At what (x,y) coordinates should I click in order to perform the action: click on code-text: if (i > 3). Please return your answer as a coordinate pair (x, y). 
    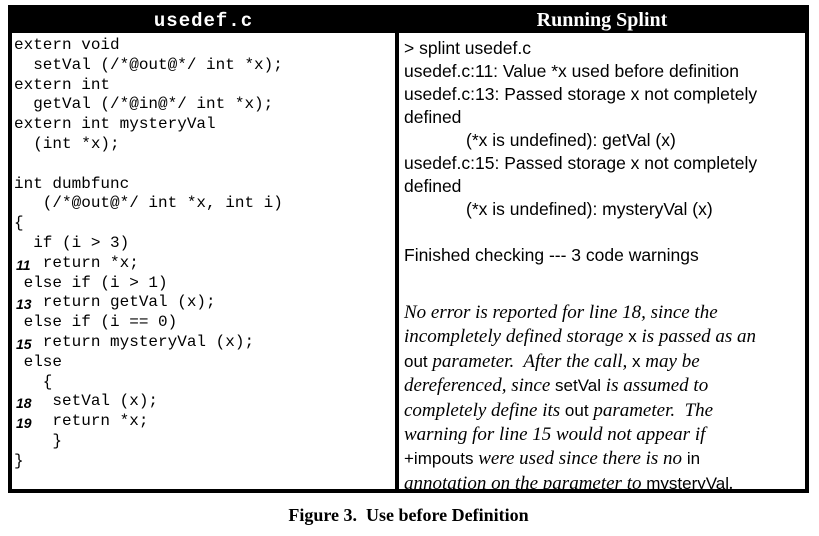
    Looking at the image, I should click on (72, 242).